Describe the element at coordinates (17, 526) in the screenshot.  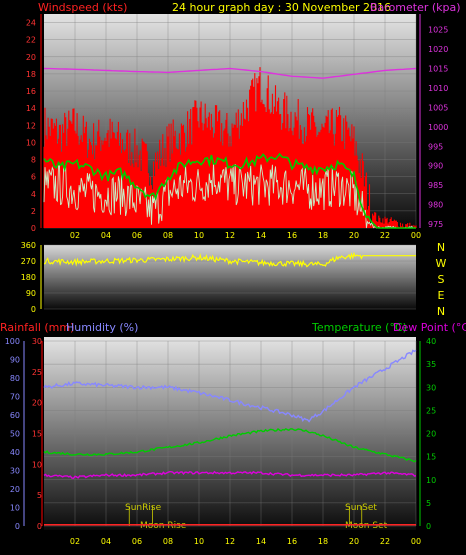
I see `humidity-tick-label: 0` at that location.